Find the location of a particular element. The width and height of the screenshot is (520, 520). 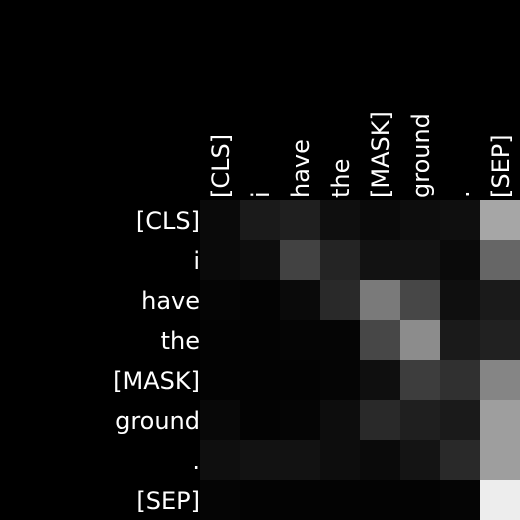

heatmap-cell-r0-c7 is located at coordinates (500, 220).